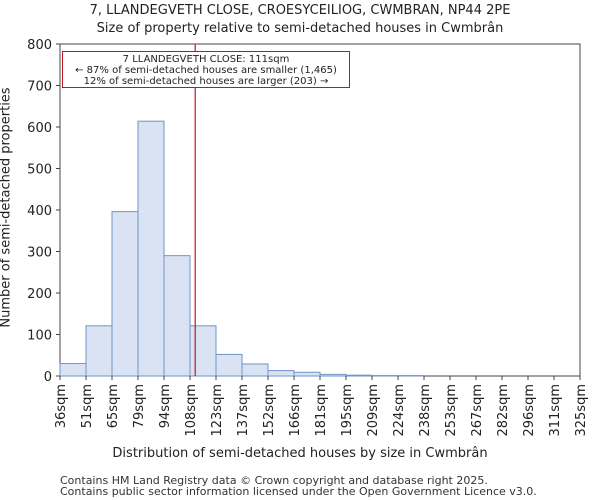 This screenshot has width=600, height=500. Describe the element at coordinates (7, 207) in the screenshot. I see `y-axis-label: Number of semi-detached properties` at that location.